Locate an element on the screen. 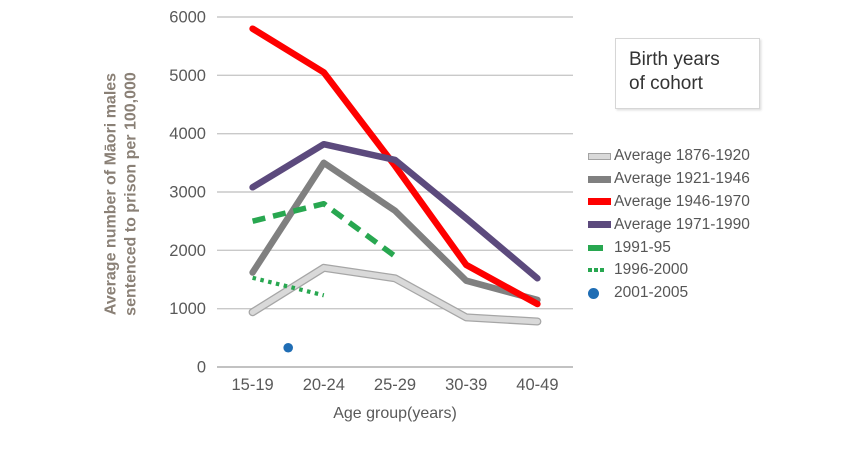 This screenshot has height=458, width=850. legend-item-average-1876-1920: Average 1876-1920 is located at coordinates (669, 156).